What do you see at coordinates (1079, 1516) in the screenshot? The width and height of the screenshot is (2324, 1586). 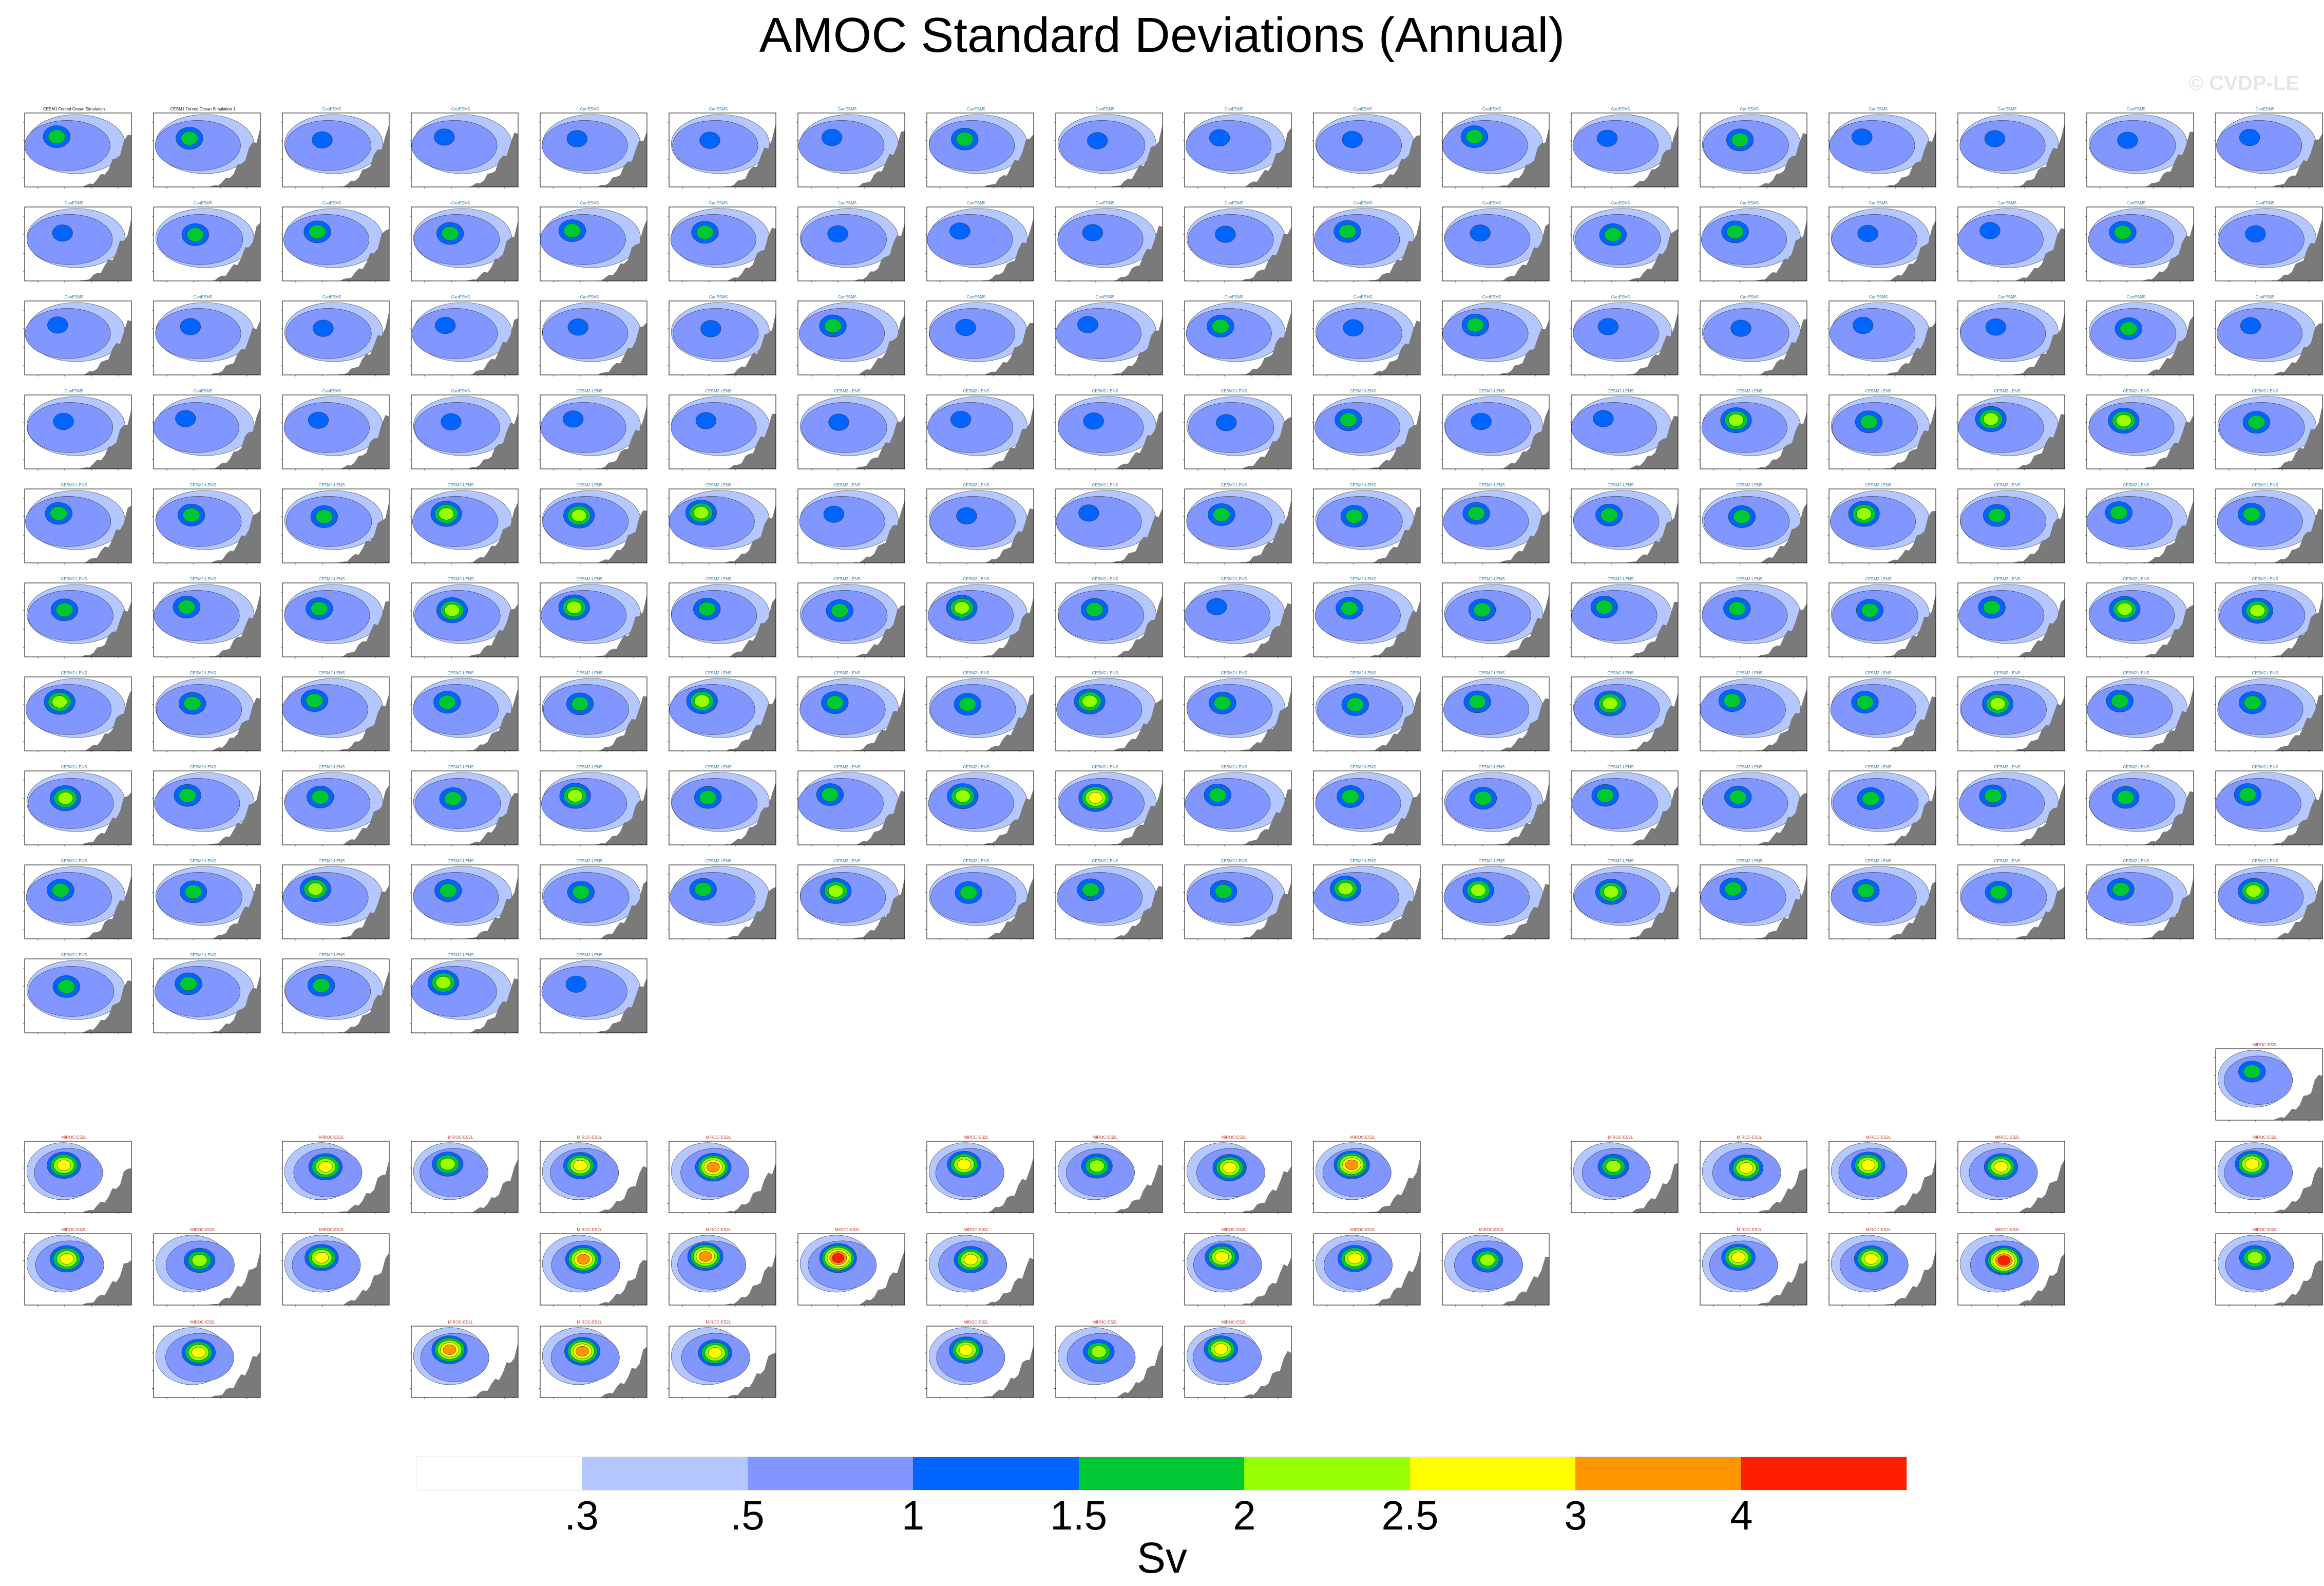 I see `colorbar-tick-label: 1.5` at bounding box center [1079, 1516].